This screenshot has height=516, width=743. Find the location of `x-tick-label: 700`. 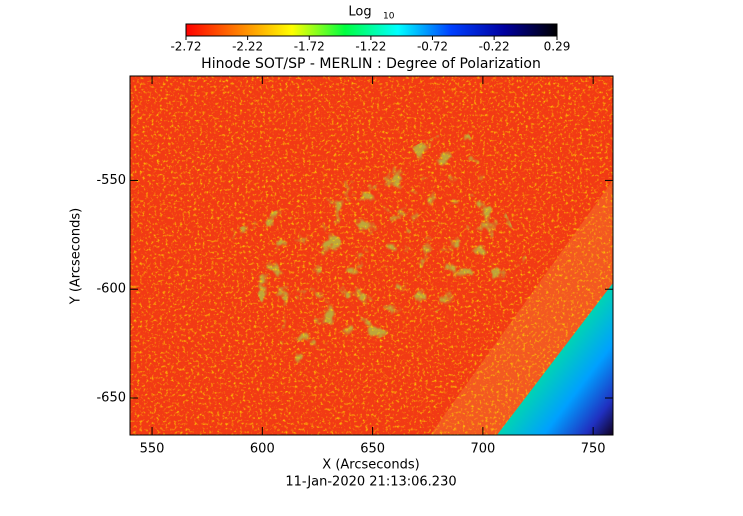

x-tick-label: 700 is located at coordinates (482, 449).